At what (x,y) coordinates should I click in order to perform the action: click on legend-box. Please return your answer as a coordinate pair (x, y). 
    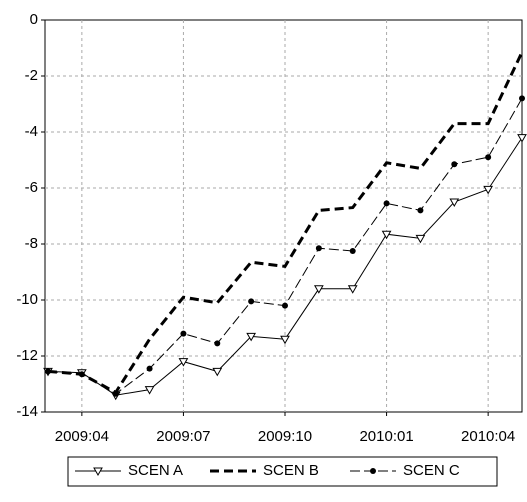
    Looking at the image, I should click on (282, 471).